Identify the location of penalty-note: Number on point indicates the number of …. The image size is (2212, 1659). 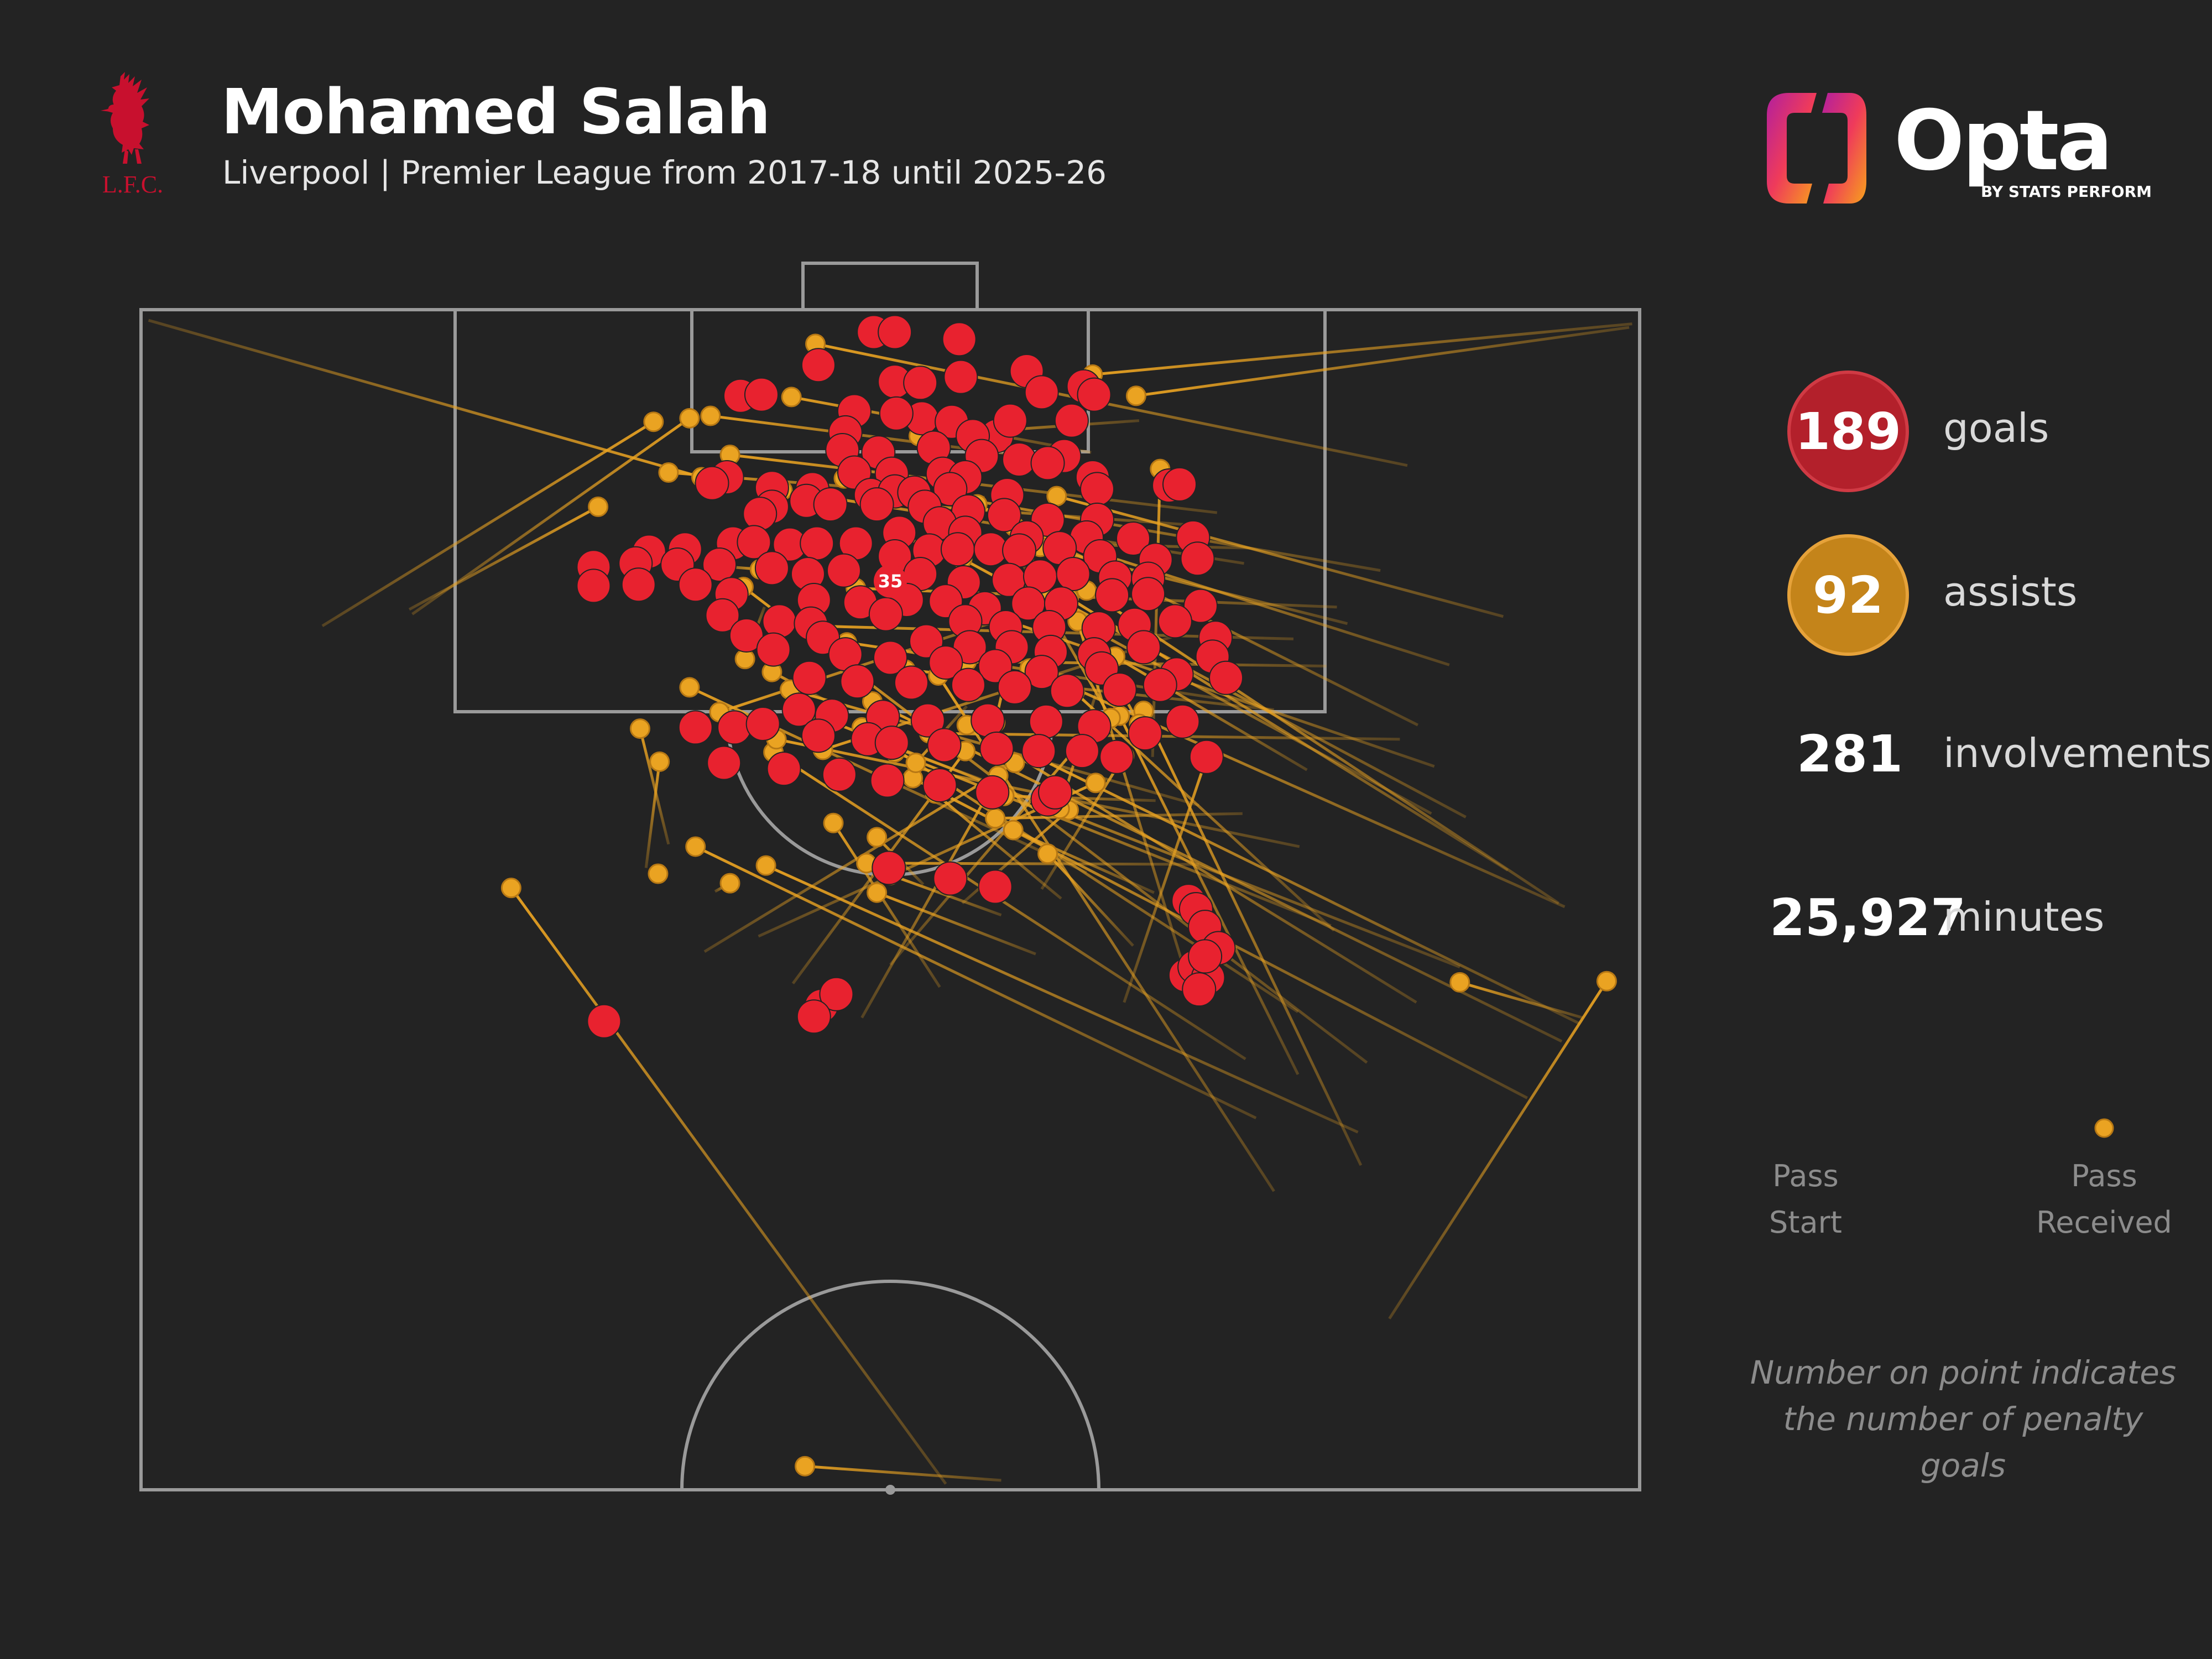
(1964, 1419).